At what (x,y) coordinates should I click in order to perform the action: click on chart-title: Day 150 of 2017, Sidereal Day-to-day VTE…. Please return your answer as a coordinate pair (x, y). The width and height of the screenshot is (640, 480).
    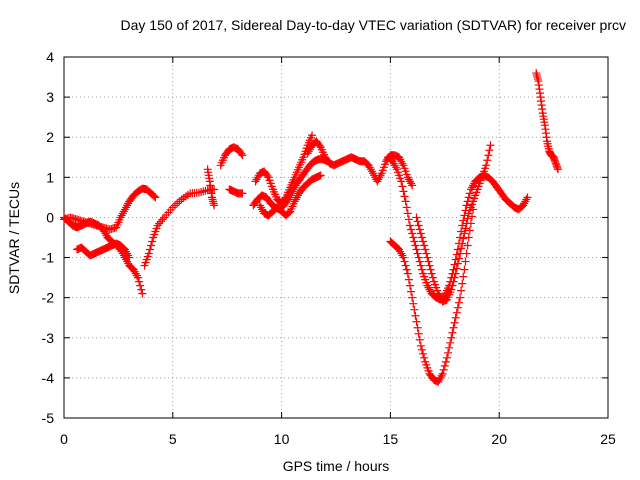
    Looking at the image, I should click on (374, 25).